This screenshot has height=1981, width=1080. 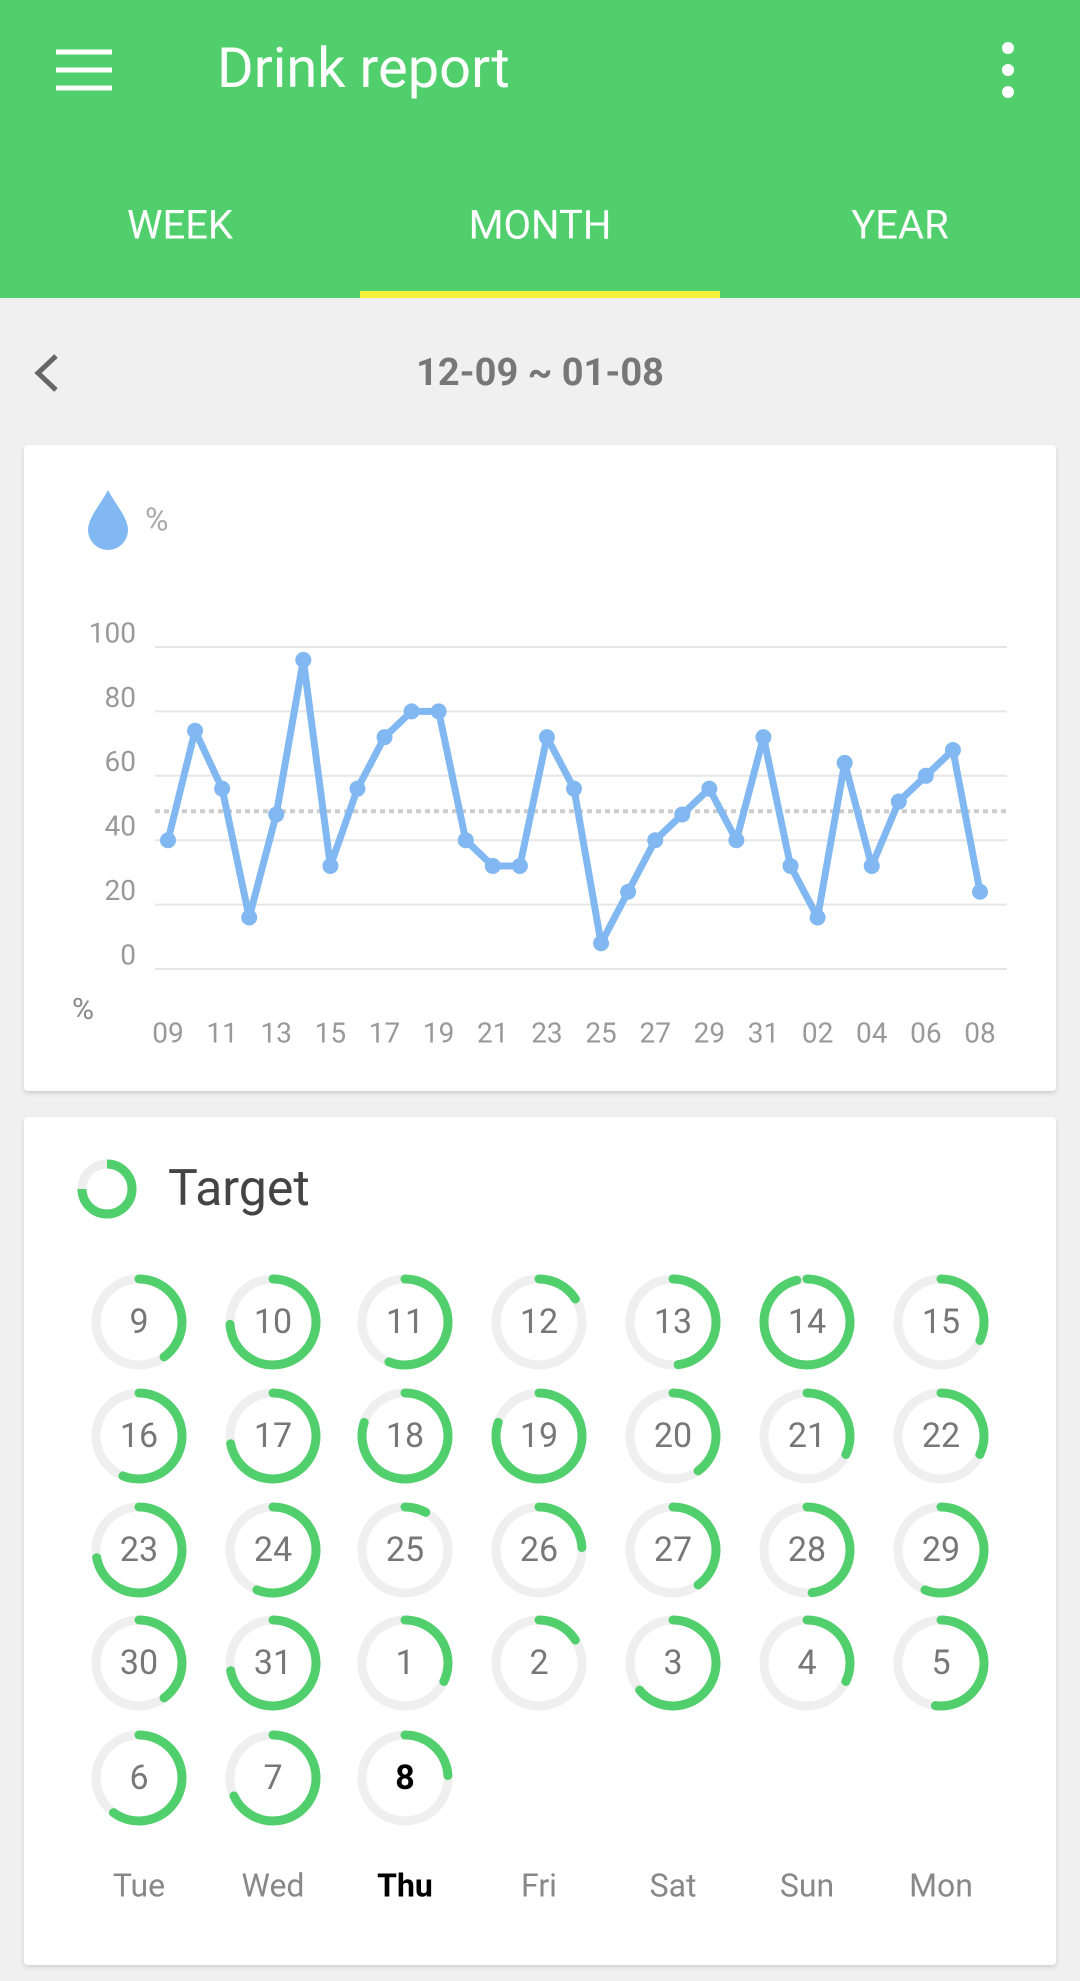 I want to click on day-label: 4, so click(x=806, y=1663).